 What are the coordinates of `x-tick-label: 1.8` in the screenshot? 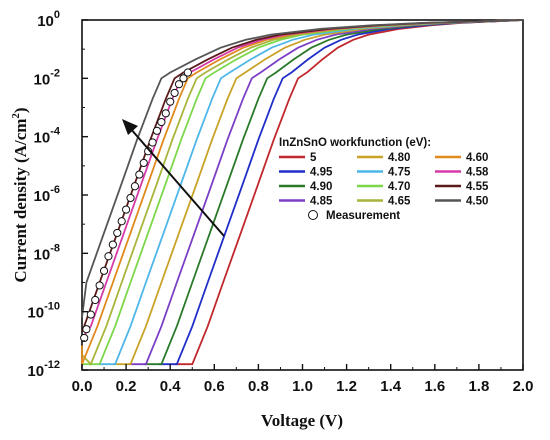 It's located at (478, 386).